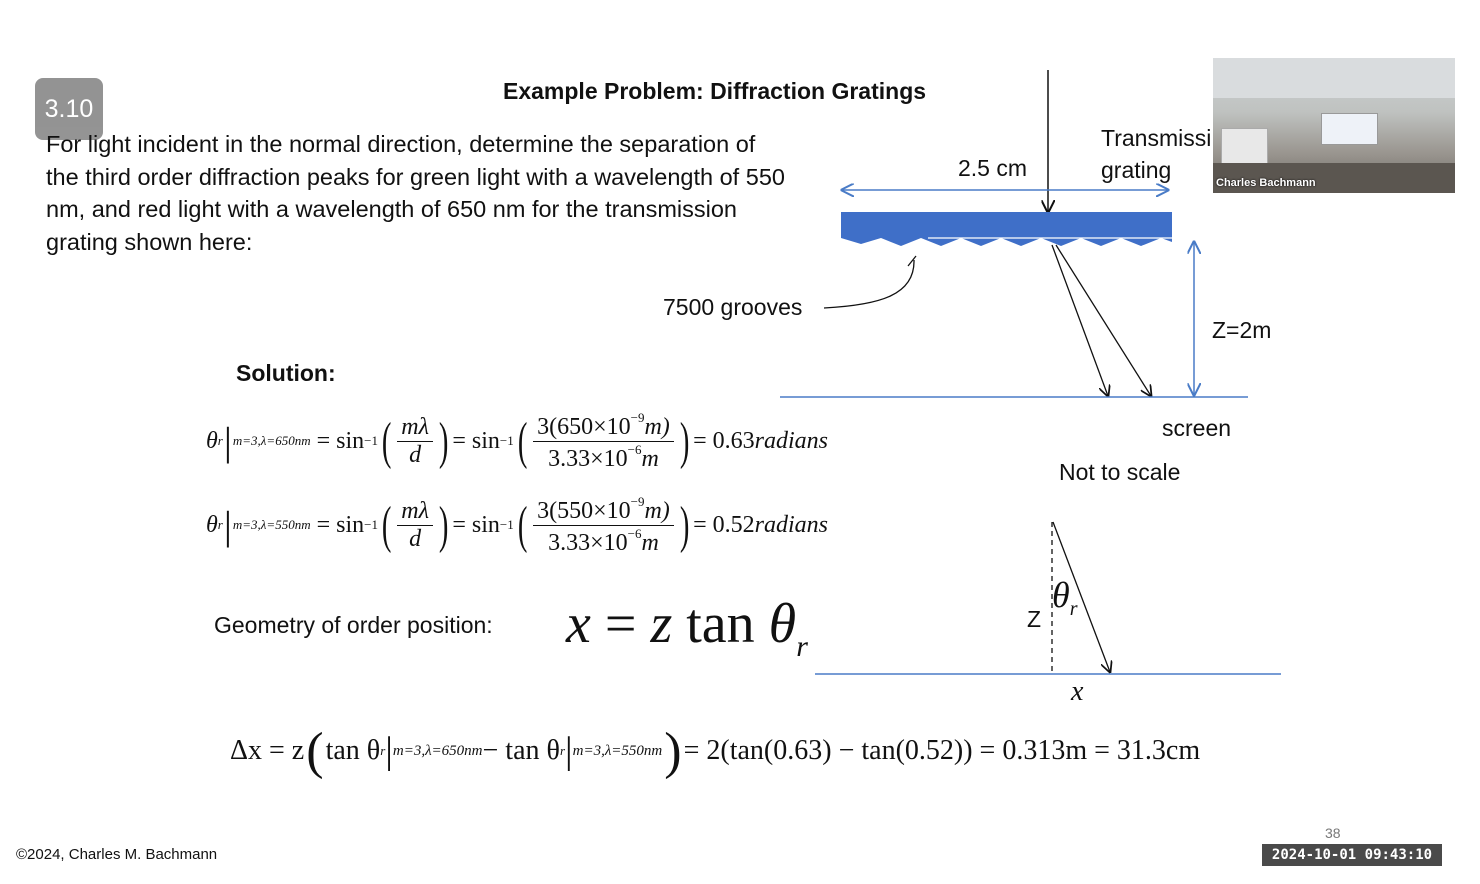  What do you see at coordinates (353, 625) in the screenshot?
I see `geometry-label: Geometry of order position:` at bounding box center [353, 625].